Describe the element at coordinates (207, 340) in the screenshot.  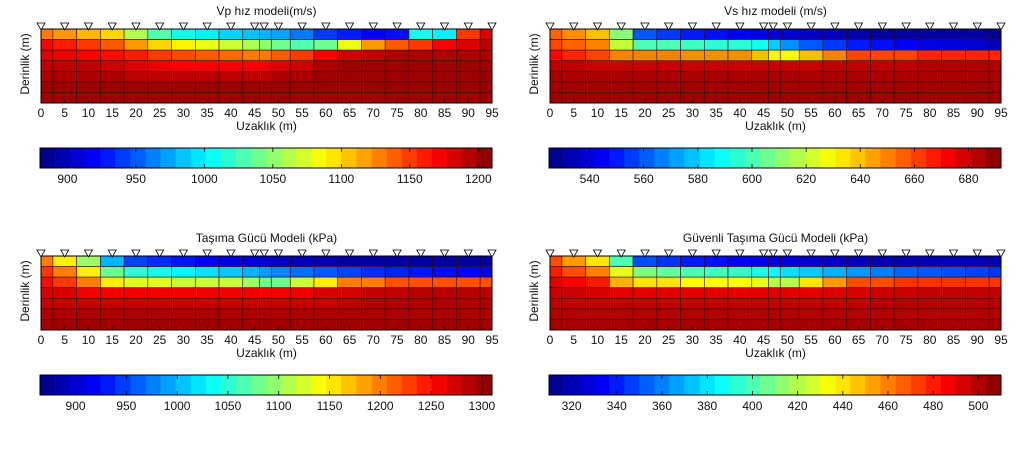
I see `x-tick-label: 35` at that location.